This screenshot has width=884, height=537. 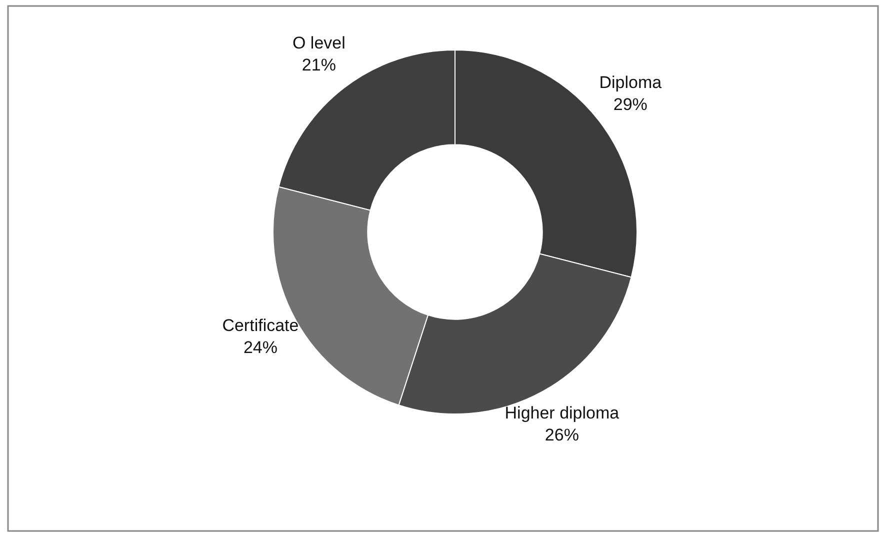 I want to click on data-label: 29%, so click(x=630, y=104).